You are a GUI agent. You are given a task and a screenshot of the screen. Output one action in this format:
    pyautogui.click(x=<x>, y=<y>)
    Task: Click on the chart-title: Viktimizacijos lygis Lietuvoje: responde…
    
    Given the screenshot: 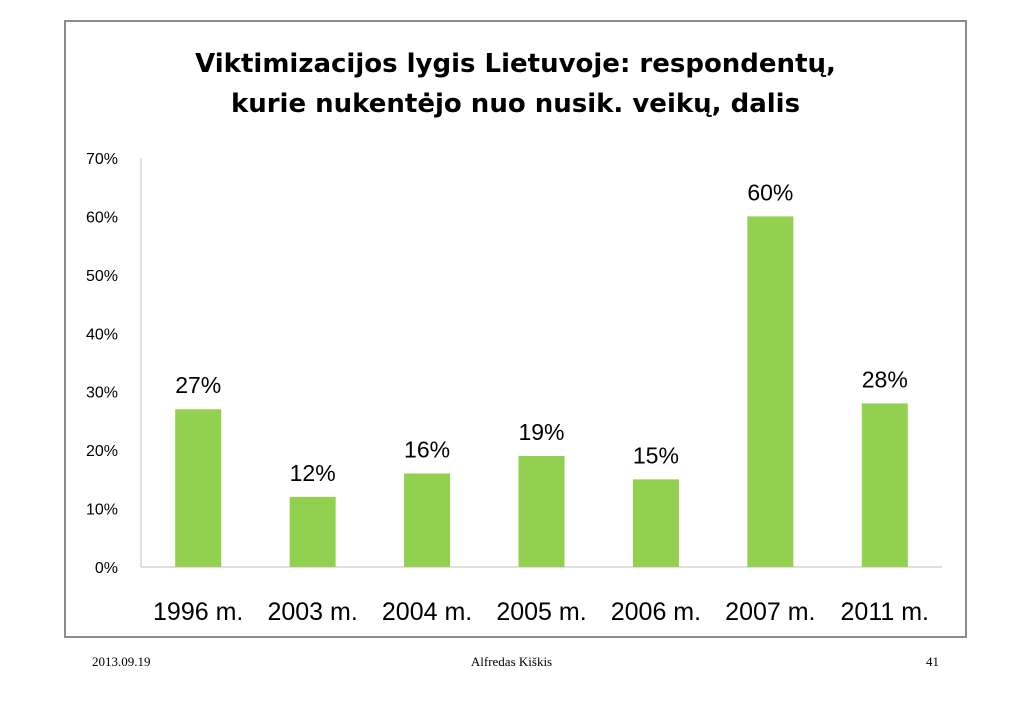 What is the action you would take?
    pyautogui.click(x=515, y=84)
    